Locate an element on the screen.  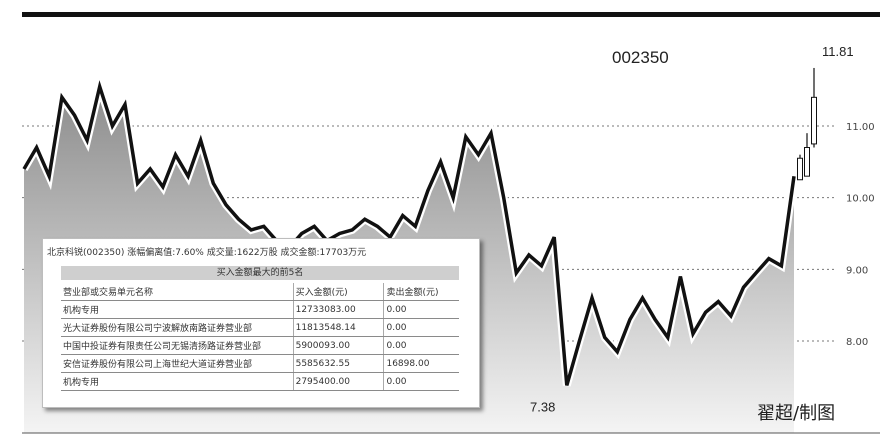
column-header: 卖出金额(元) is located at coordinates (421, 292).